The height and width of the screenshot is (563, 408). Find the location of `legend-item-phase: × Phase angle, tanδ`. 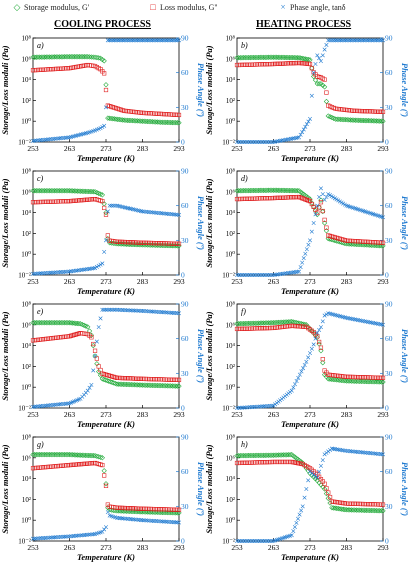

legend-item-phase: × Phase angle, tanδ is located at coordinates (311, 7).